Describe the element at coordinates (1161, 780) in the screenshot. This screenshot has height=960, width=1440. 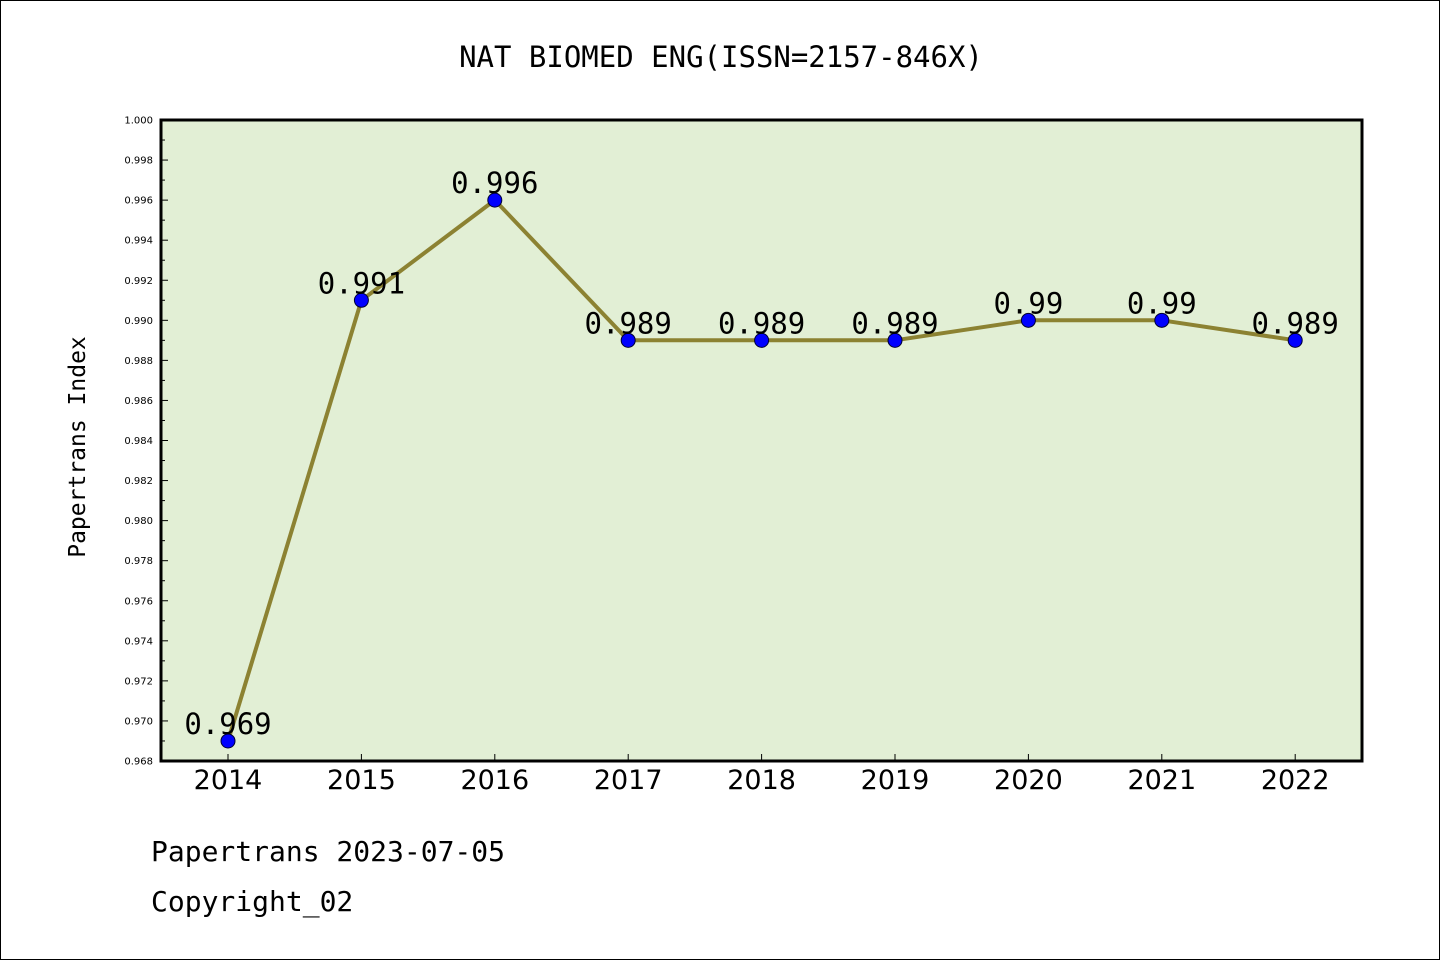
I see `x-tick-label: 2021` at that location.